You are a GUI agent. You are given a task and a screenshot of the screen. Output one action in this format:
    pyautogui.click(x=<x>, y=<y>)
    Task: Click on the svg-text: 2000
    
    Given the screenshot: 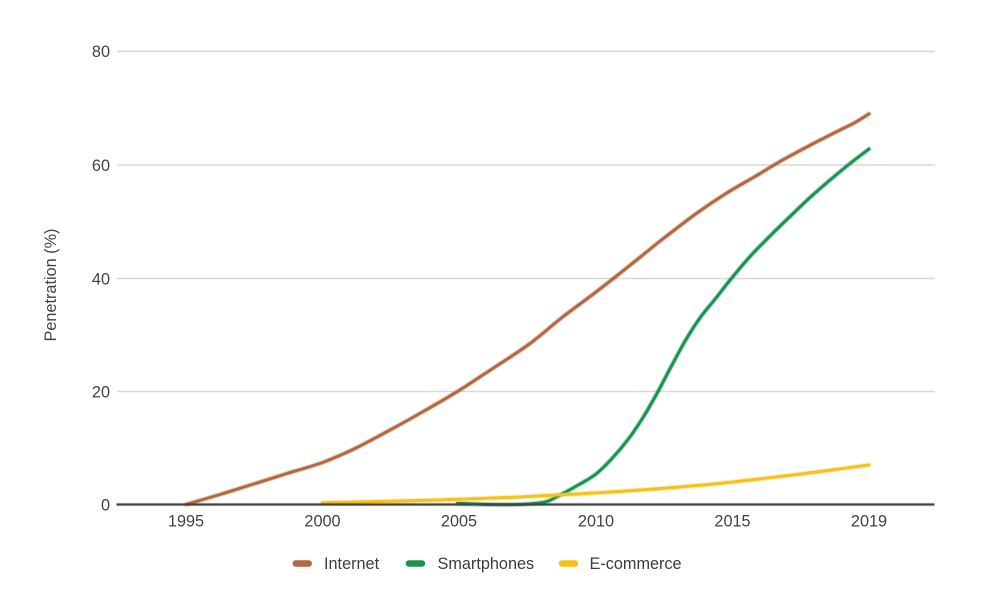 What is the action you would take?
    pyautogui.click(x=322, y=521)
    